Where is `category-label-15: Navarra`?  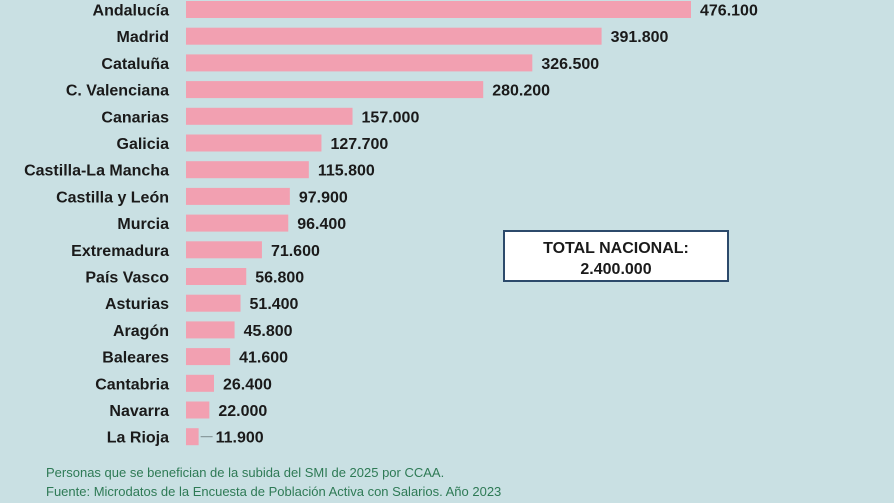 category-label-15: Navarra is located at coordinates (139, 411).